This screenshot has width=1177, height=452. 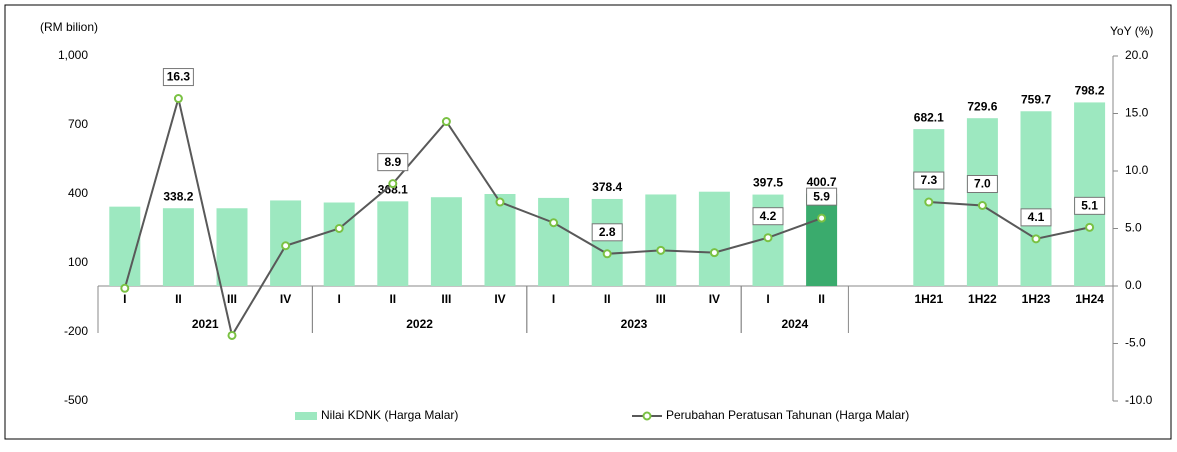 I want to click on bar-value-label: 682.1, so click(x=929, y=117).